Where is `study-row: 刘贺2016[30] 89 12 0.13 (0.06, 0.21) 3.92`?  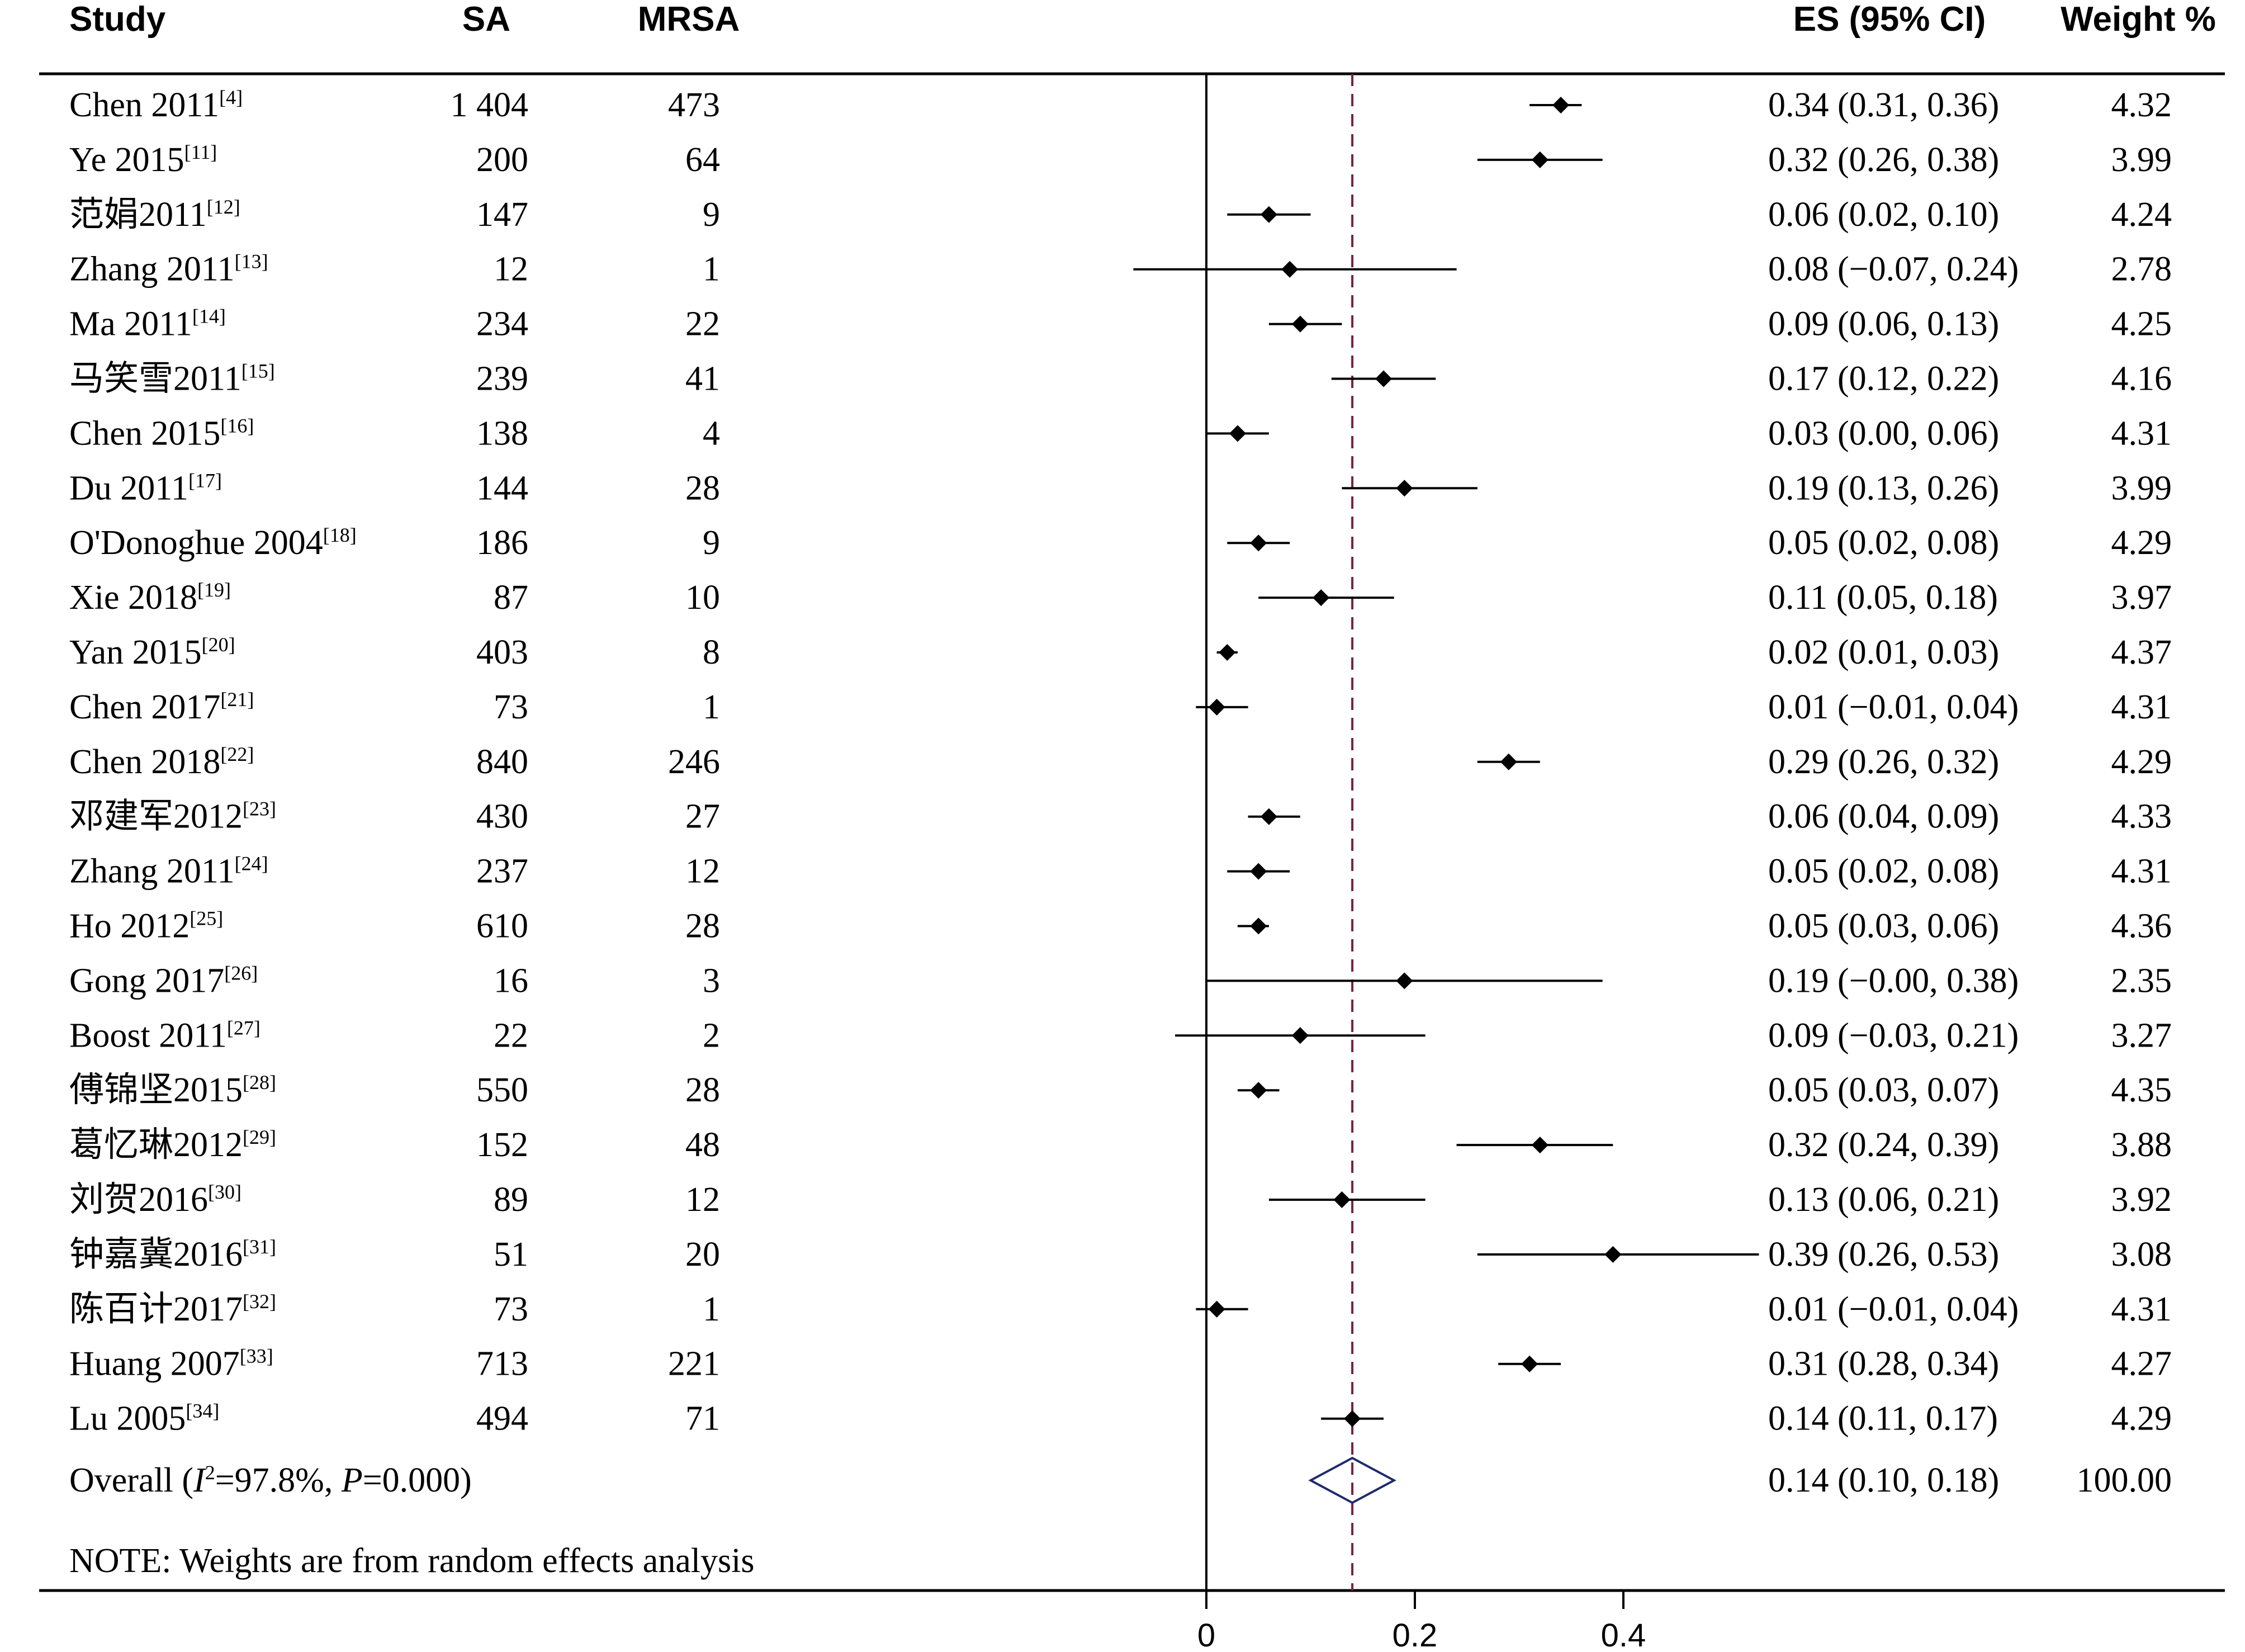
study-row: 刘贺2016[30] 89 12 0.13 (0.06, 0.21) 3.92 is located at coordinates (1120, 1200).